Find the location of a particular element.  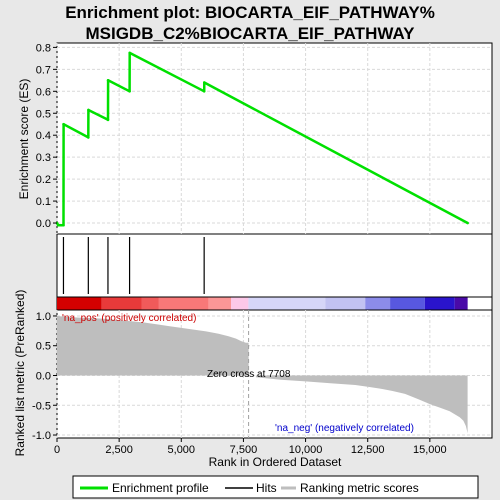

es-ytick-label-5: 0.5 is located at coordinates (43, 114).